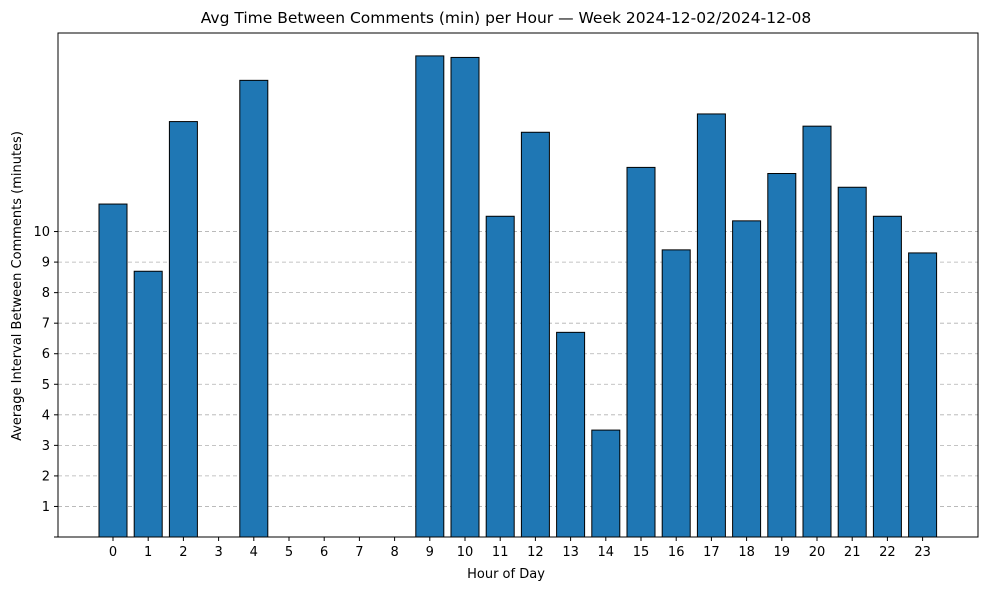 This screenshot has height=590, width=989. I want to click on x-tick-label: 2, so click(183, 552).